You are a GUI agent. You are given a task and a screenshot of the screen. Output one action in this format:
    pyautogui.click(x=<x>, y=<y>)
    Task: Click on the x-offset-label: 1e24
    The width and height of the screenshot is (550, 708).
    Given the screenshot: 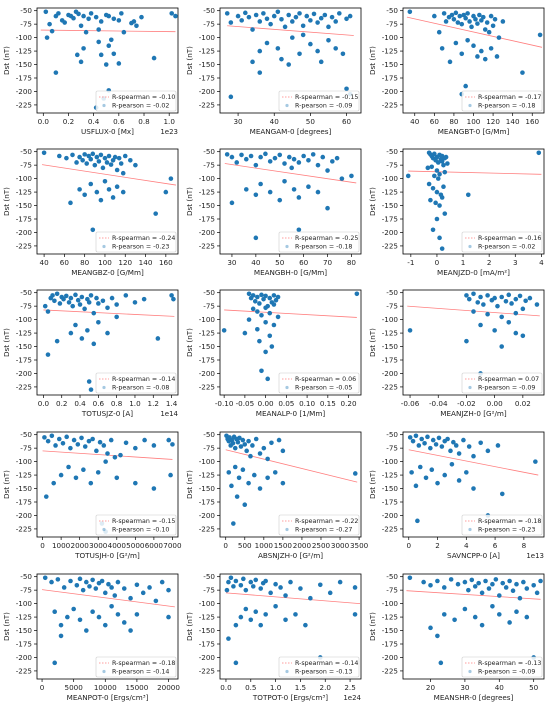 What is the action you would take?
    pyautogui.click(x=352, y=698)
    